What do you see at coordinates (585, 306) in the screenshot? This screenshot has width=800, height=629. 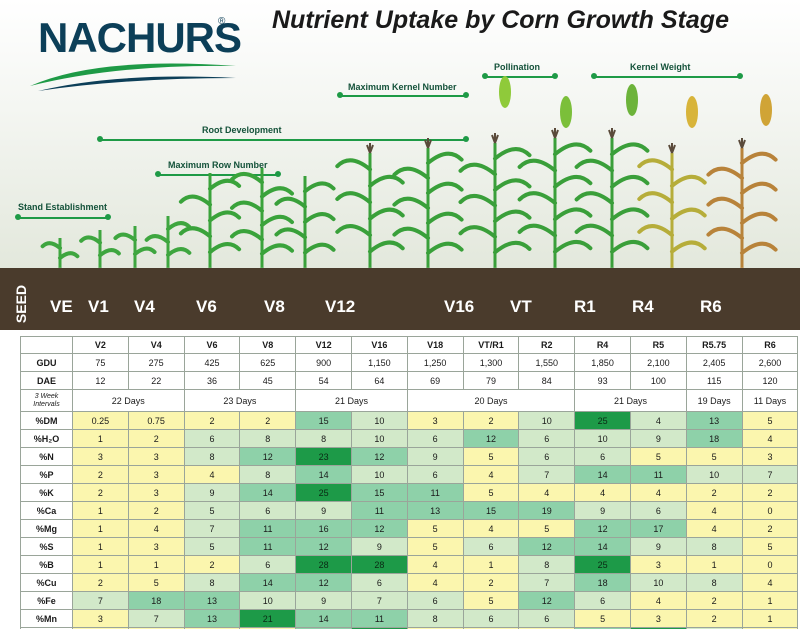 I see `growth-stage-r1: R1` at bounding box center [585, 306].